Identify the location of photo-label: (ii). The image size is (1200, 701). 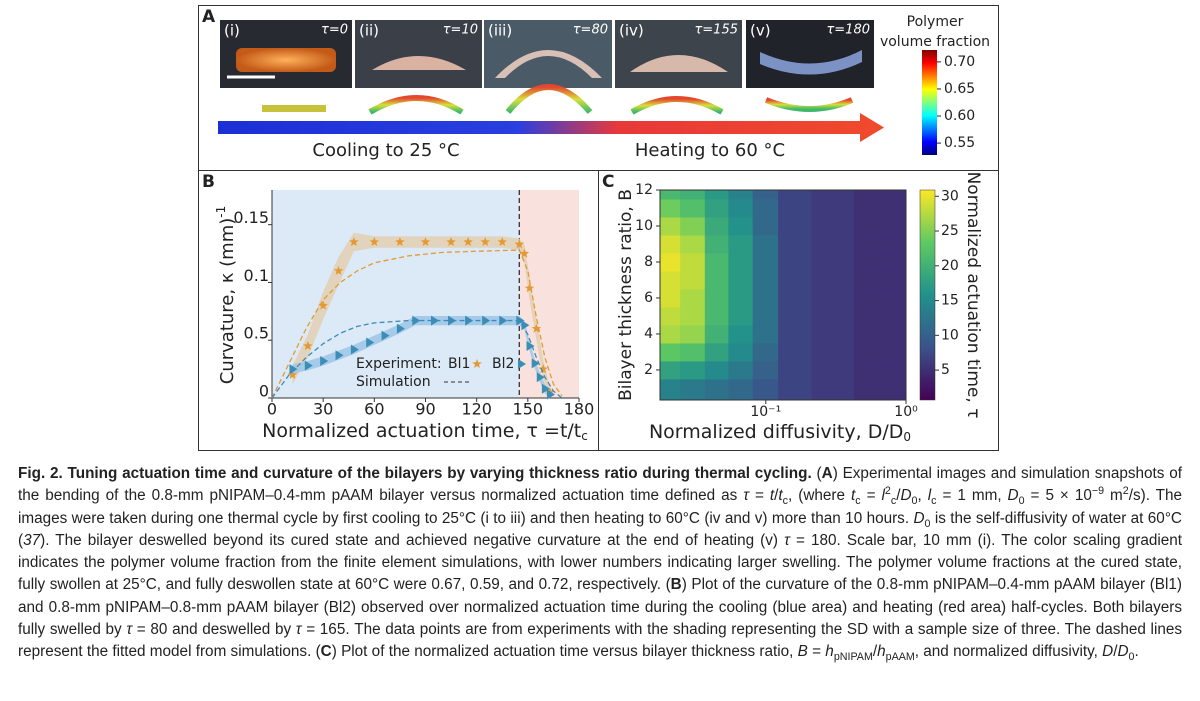
(369, 31).